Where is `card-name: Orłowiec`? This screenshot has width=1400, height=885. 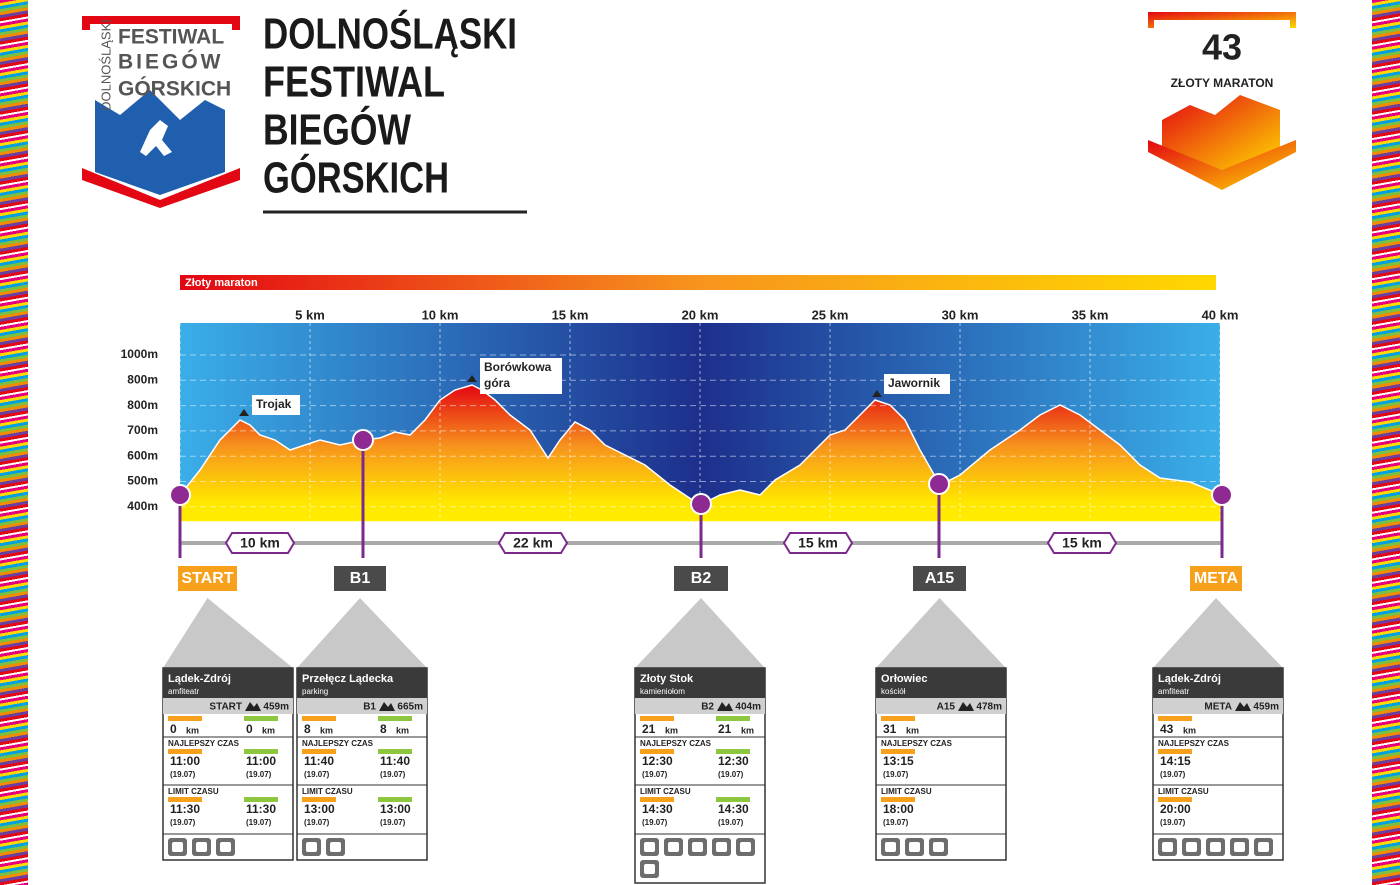 card-name: Orłowiec is located at coordinates (904, 679).